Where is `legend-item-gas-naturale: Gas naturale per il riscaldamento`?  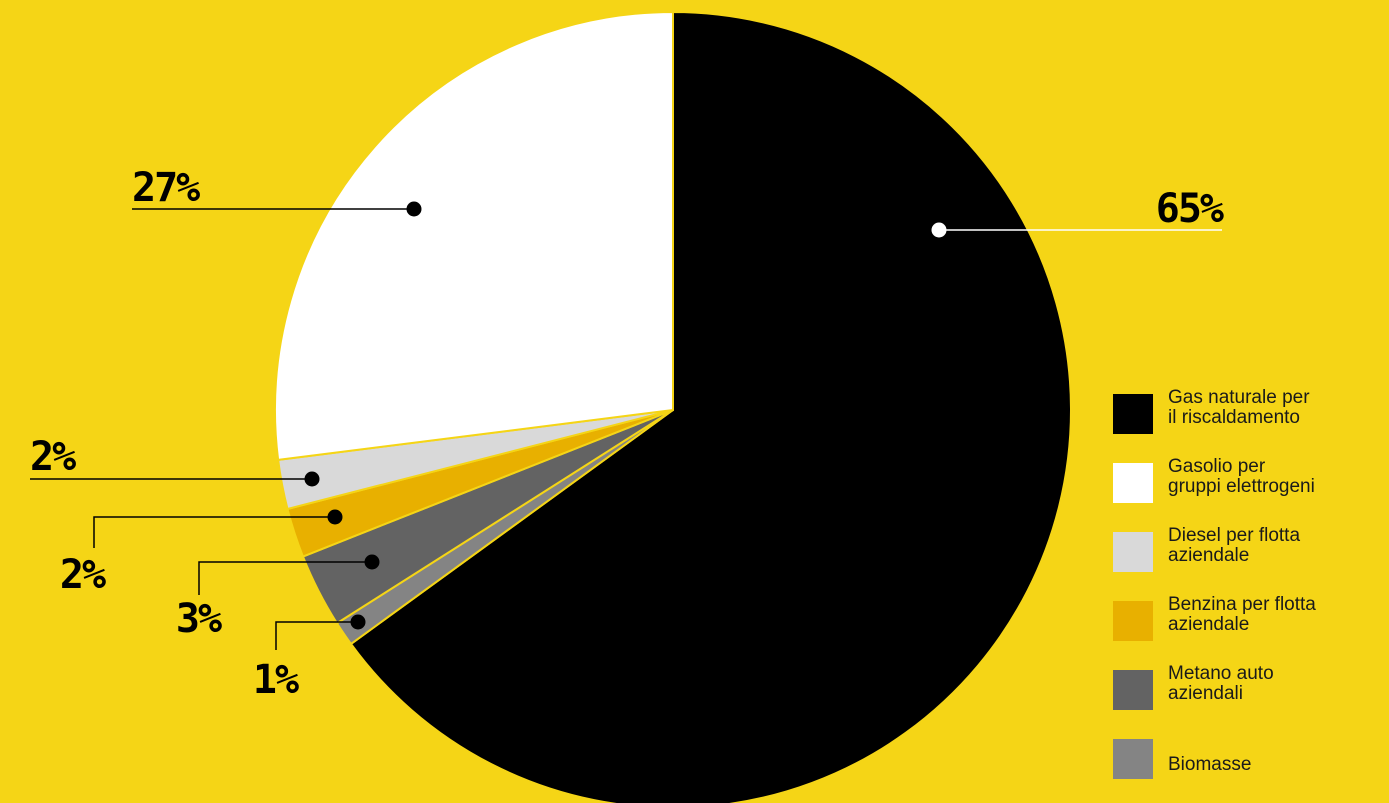 legend-item-gas-naturale: Gas naturale per il riscaldamento is located at coordinates (1248, 422).